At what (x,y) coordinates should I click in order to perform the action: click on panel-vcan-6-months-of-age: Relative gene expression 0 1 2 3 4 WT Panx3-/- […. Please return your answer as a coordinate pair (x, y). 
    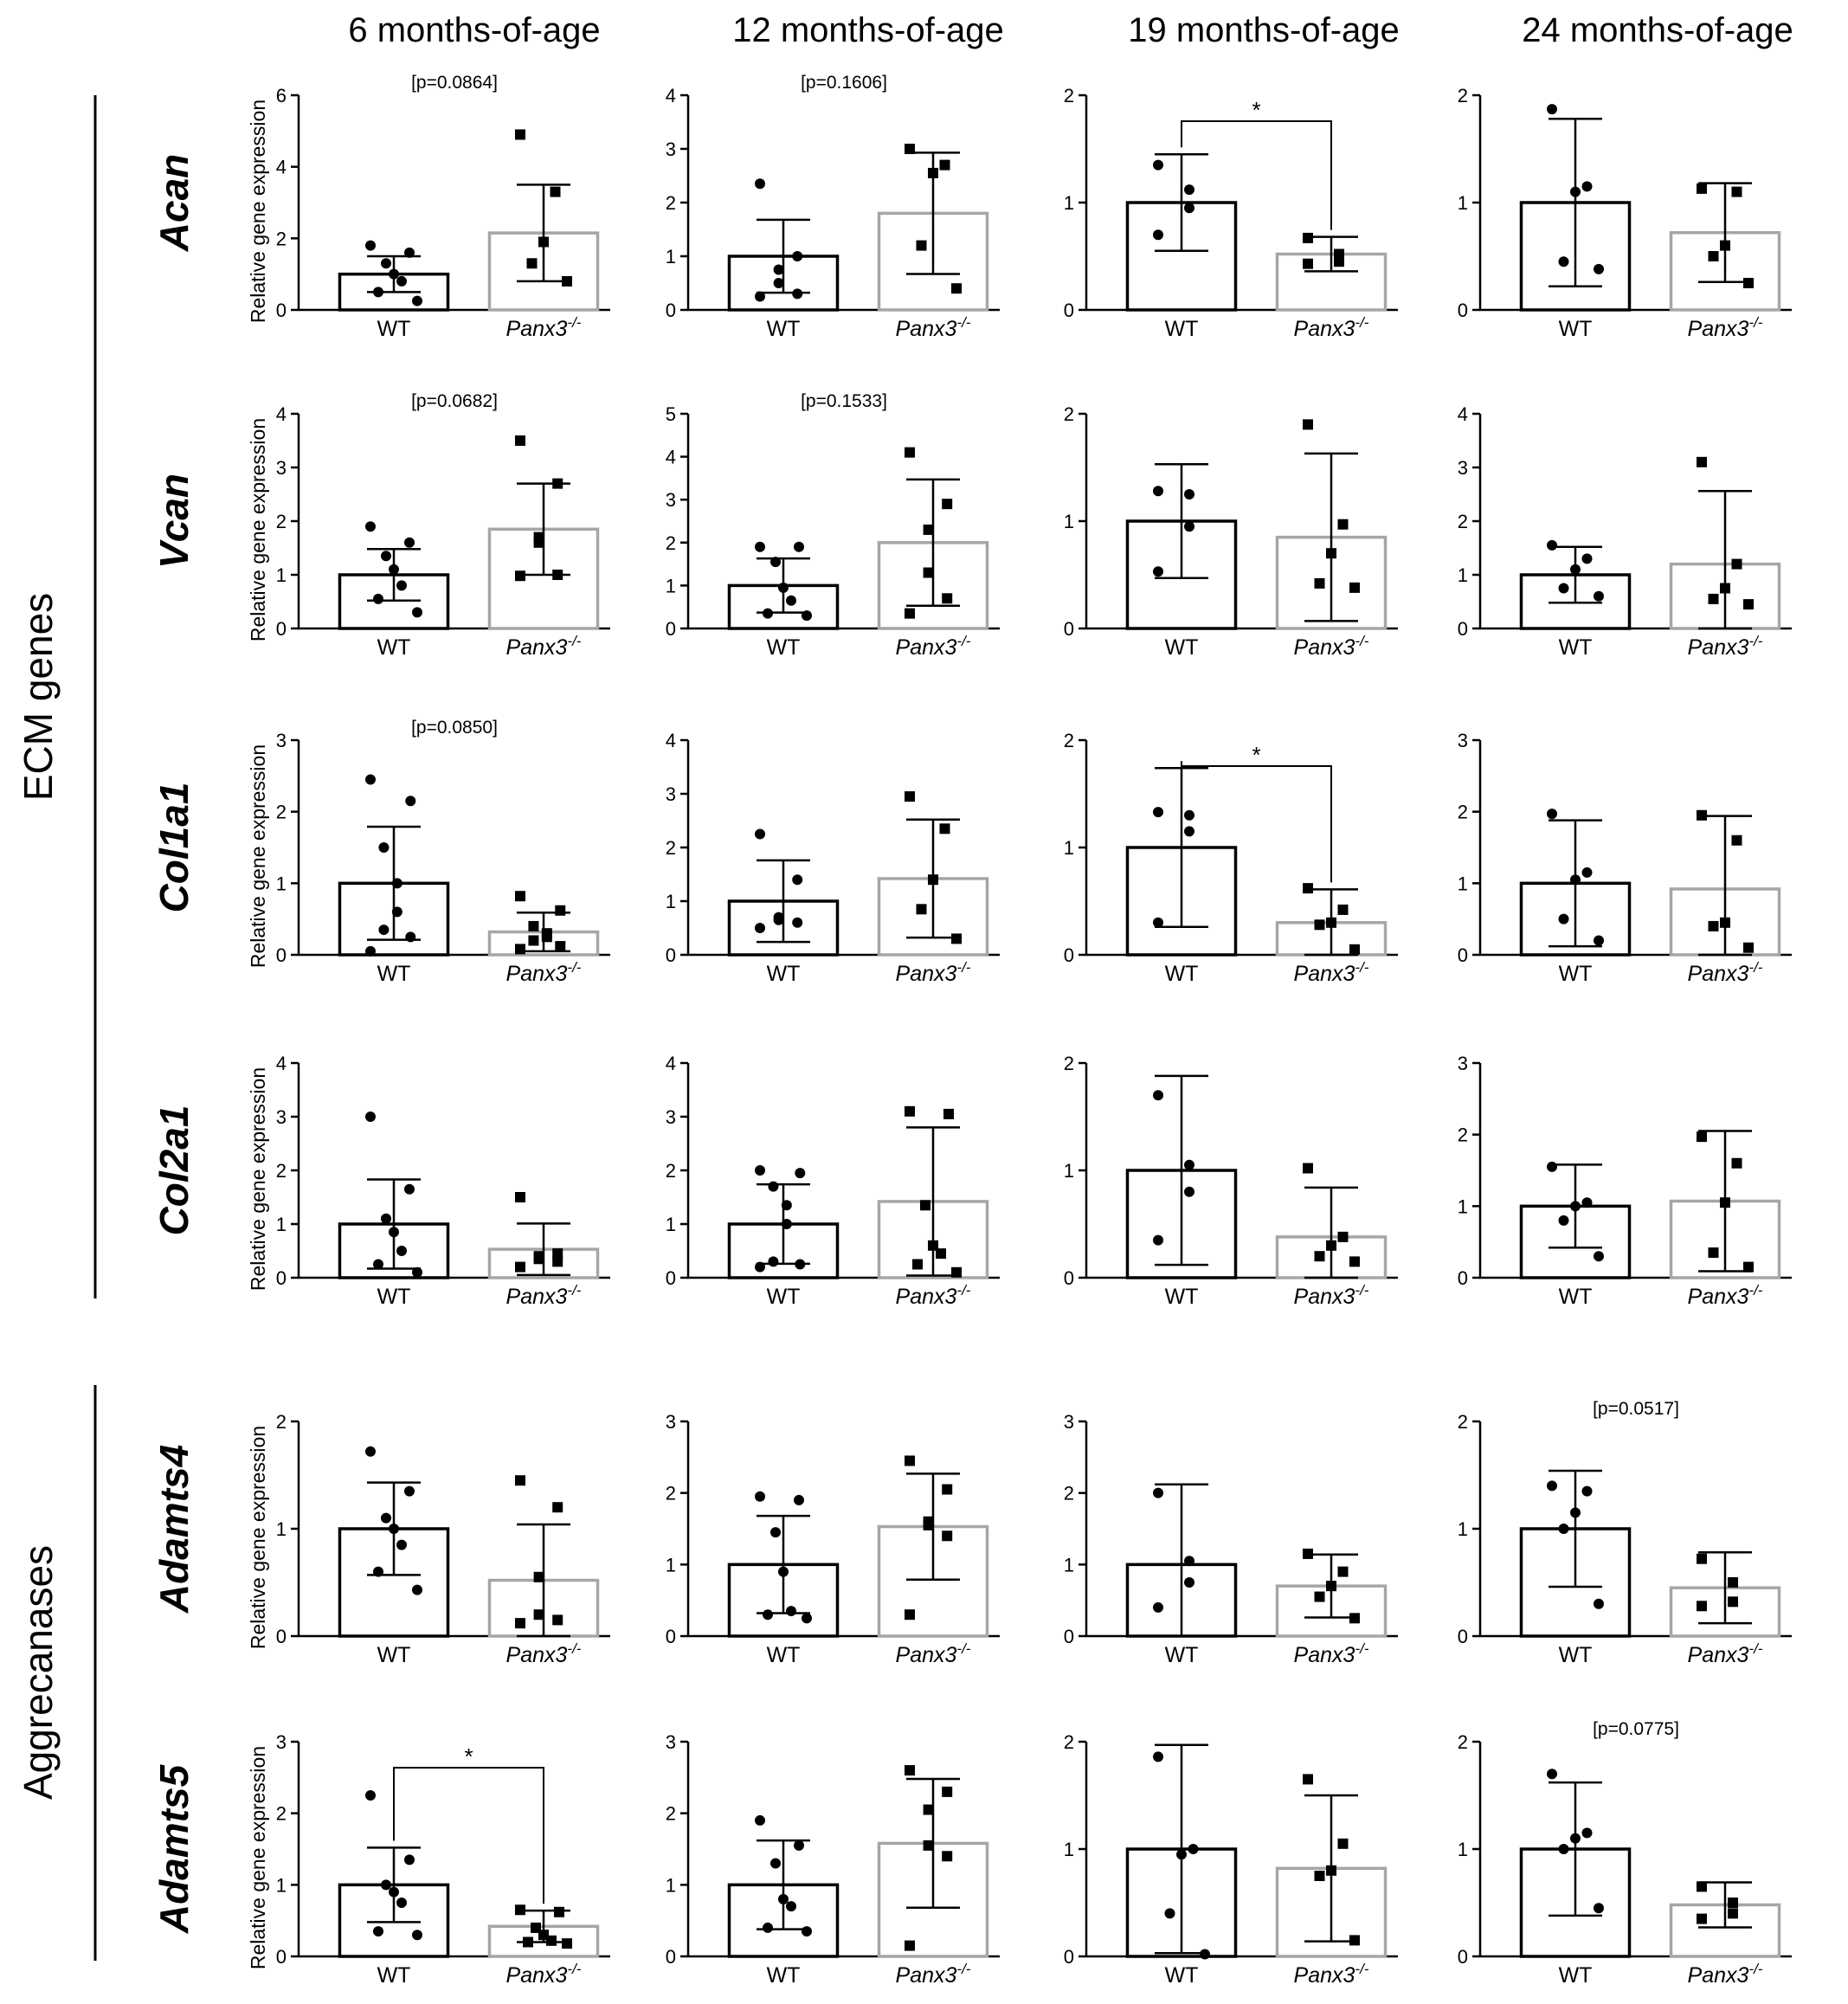
    Looking at the image, I should click on (428, 525).